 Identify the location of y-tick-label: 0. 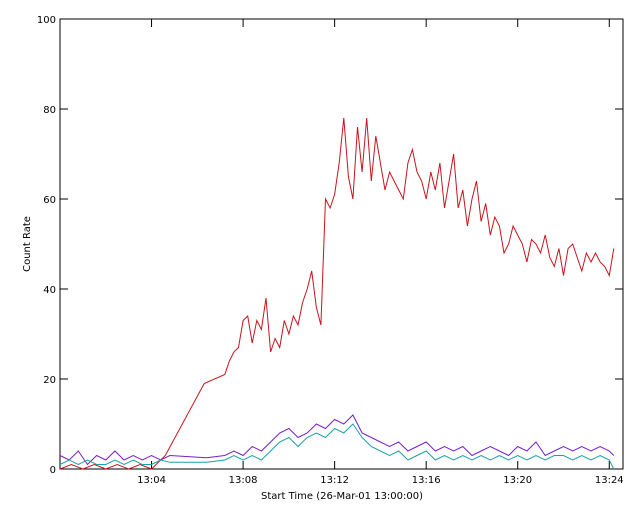
(53, 470).